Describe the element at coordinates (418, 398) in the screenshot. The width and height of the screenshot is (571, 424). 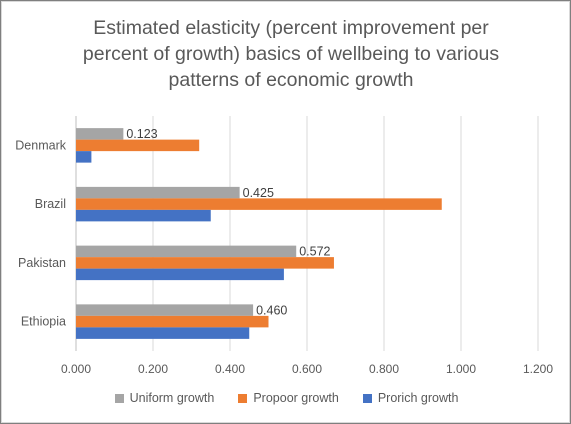
I see `legend-label-prorich-growth: Prorich growth` at that location.